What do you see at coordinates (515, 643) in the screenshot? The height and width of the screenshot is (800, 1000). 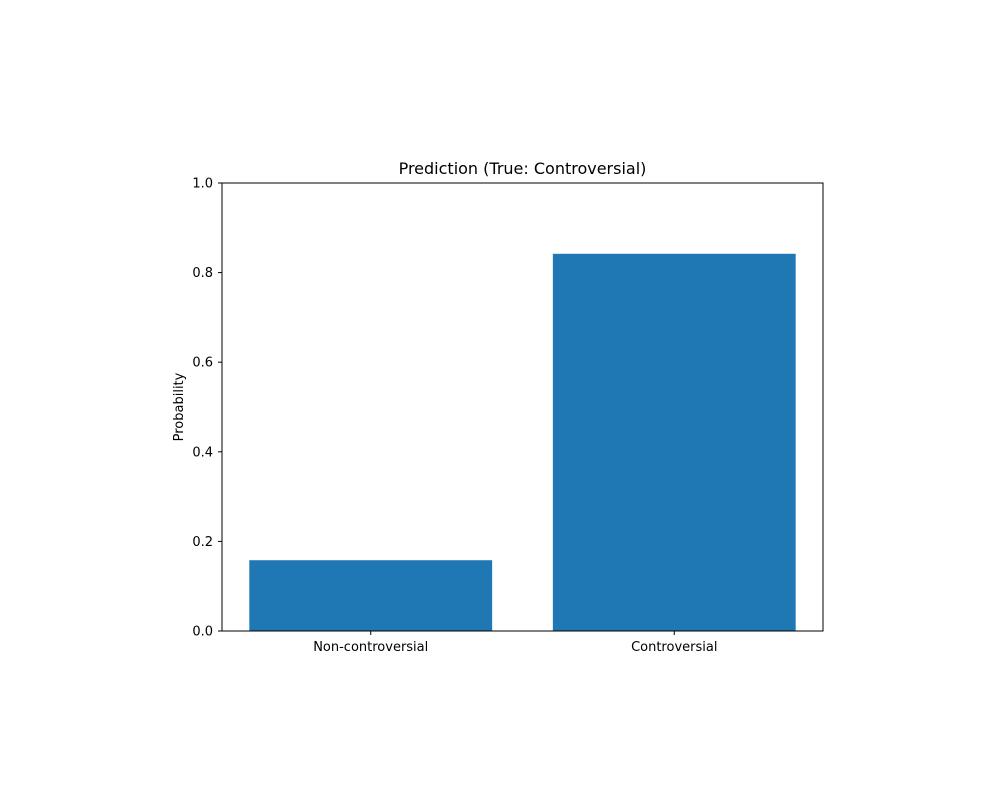 I see `x-axis-ticks: Non-controversial Controversial` at bounding box center [515, 643].